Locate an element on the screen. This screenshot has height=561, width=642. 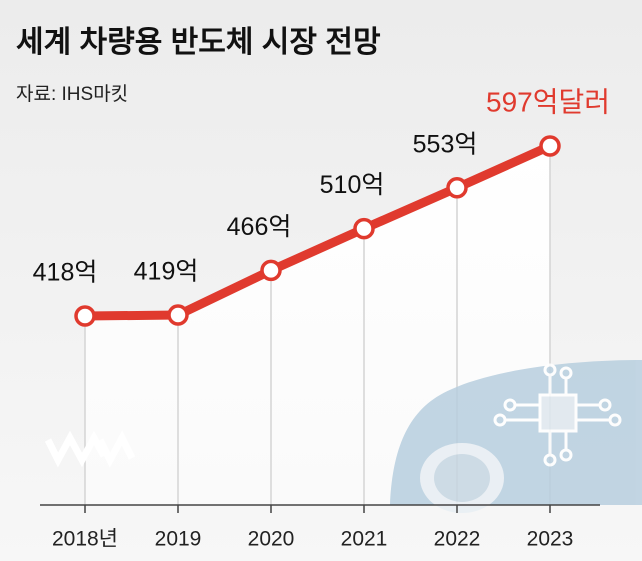
value-label: 419억 is located at coordinates (166, 272).